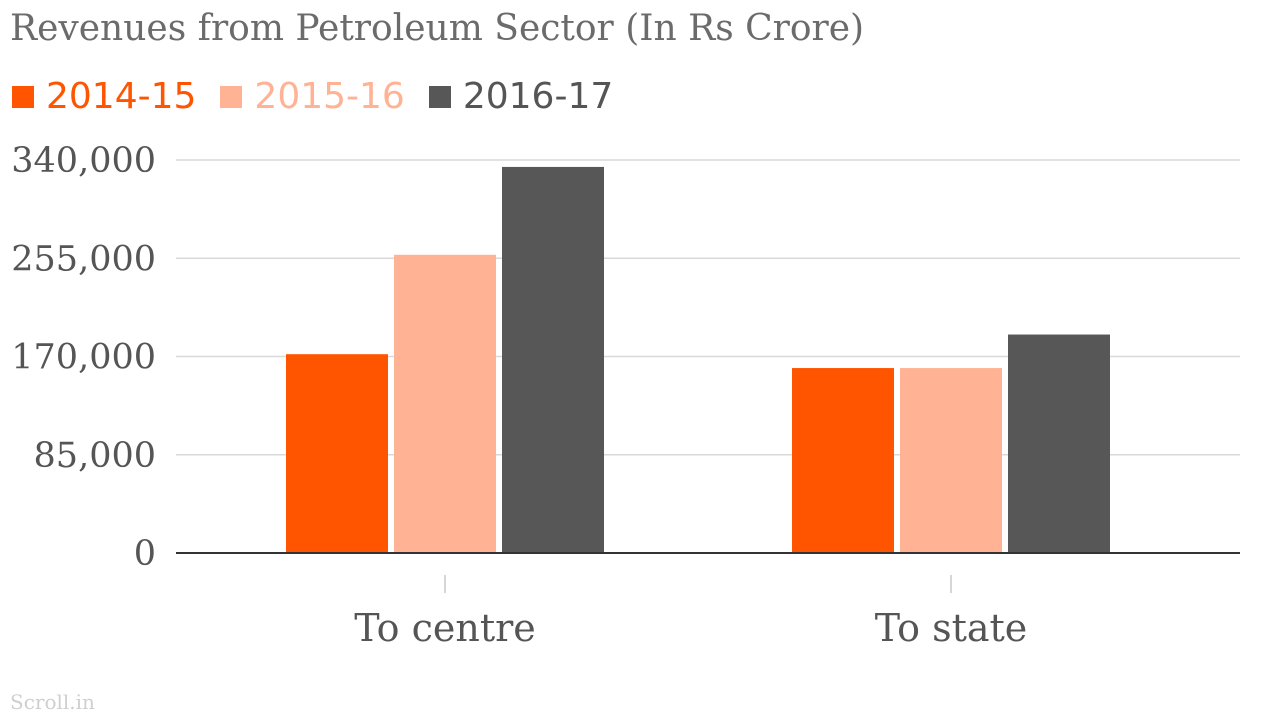 The image size is (1280, 720). I want to click on y-tick-label: 85,000, so click(95, 456).